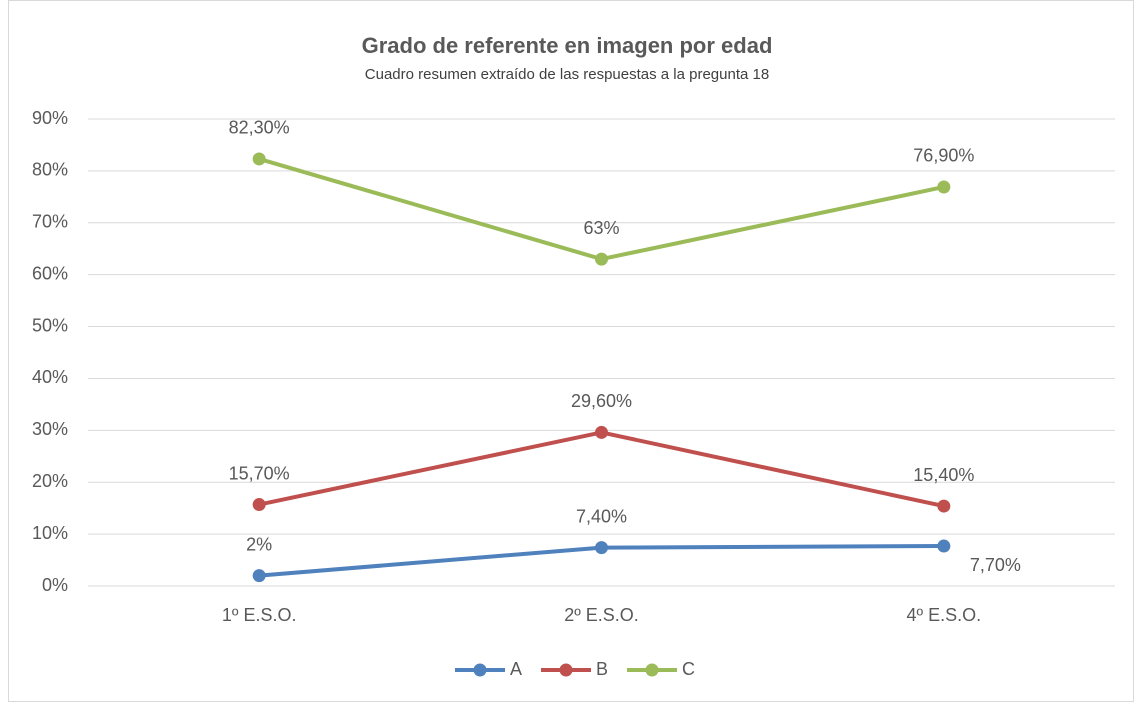 The width and height of the screenshot is (1135, 702). Describe the element at coordinates (567, 45) in the screenshot. I see `chart-title: Grado de referente en imagen por edad` at that location.